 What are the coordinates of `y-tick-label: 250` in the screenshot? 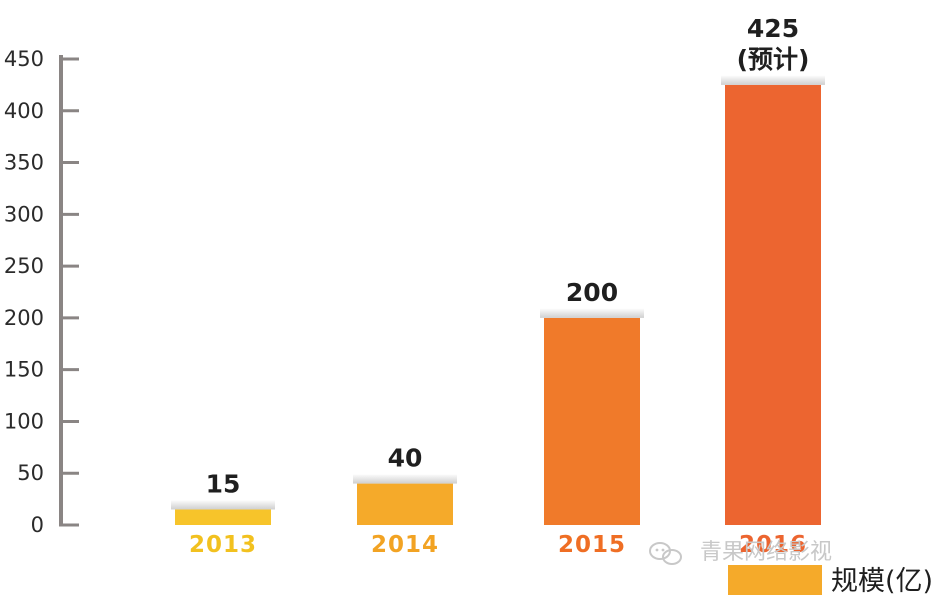 It's located at (24, 266).